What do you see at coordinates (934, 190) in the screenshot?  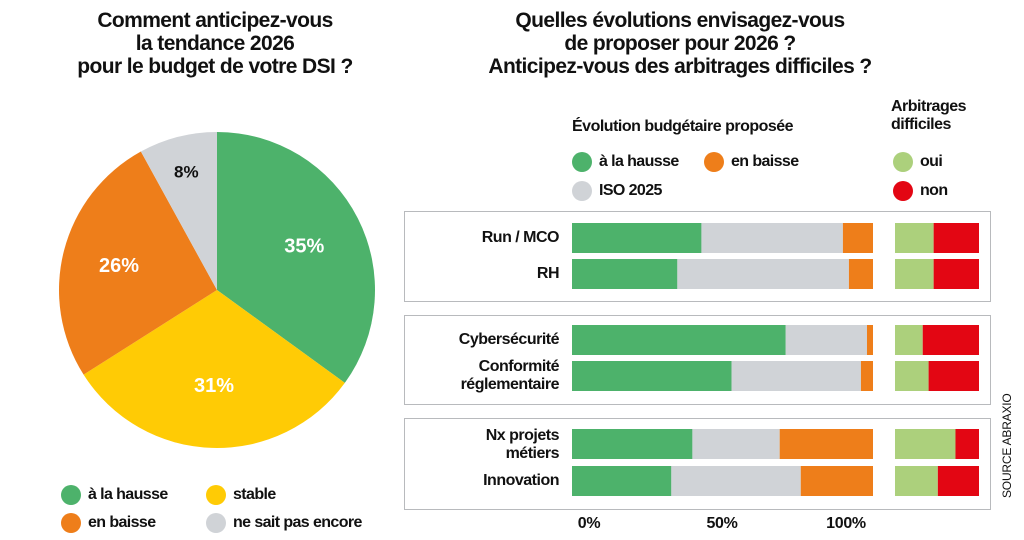 I see `legend-label: non` at bounding box center [934, 190].